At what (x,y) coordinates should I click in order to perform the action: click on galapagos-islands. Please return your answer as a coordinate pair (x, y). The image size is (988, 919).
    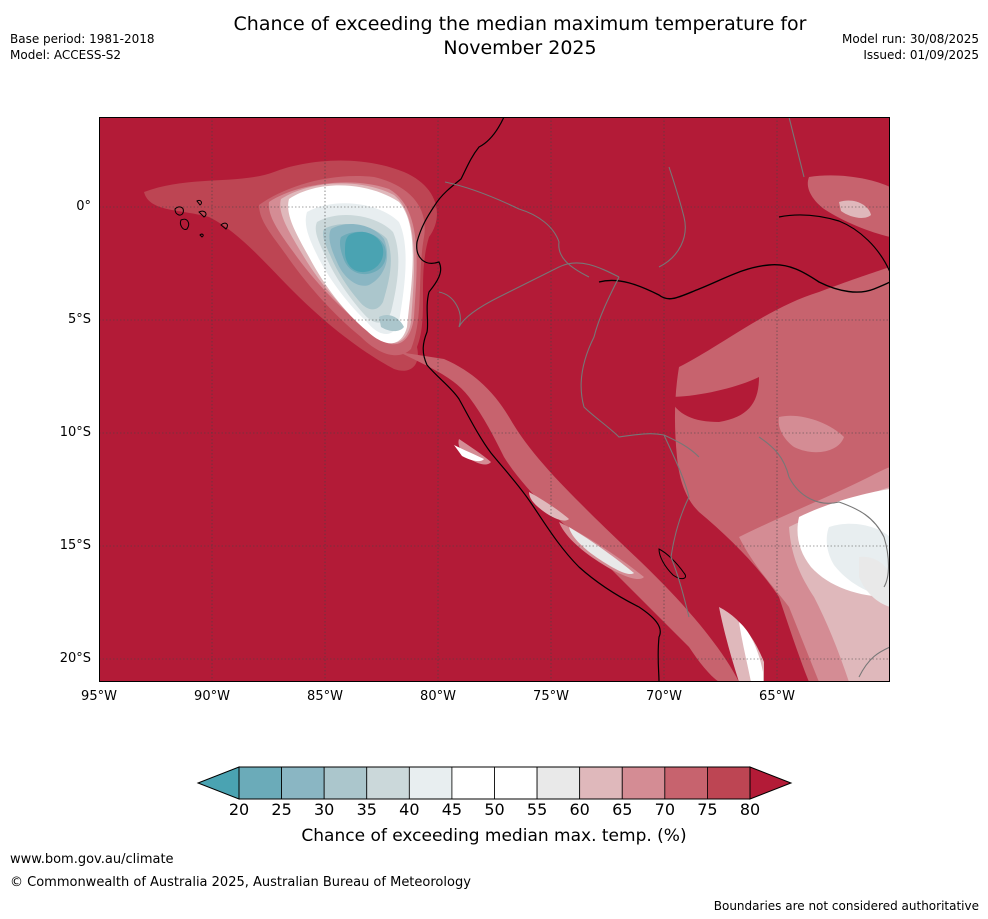
    Looking at the image, I should click on (201, 219).